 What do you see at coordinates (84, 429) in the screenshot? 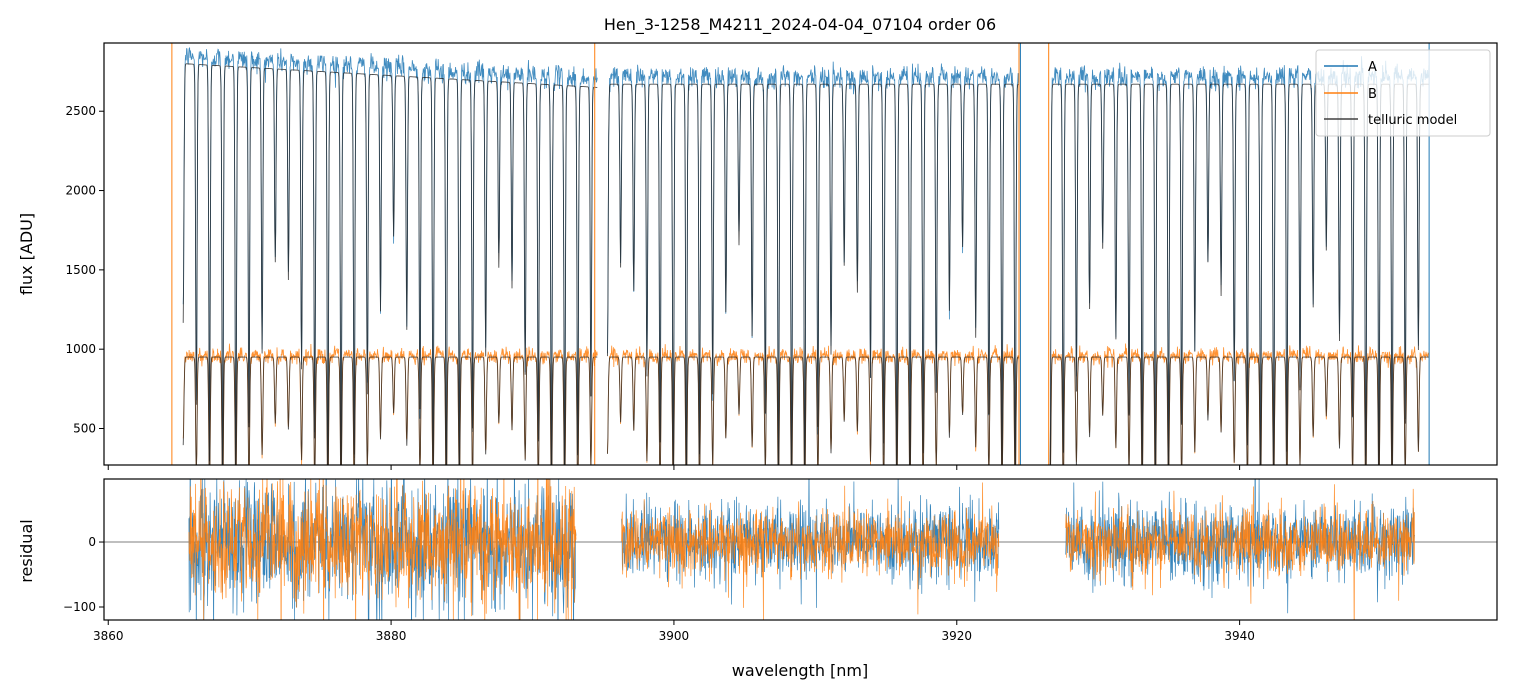
I see `top-y-tick-label: 500` at bounding box center [84, 429].